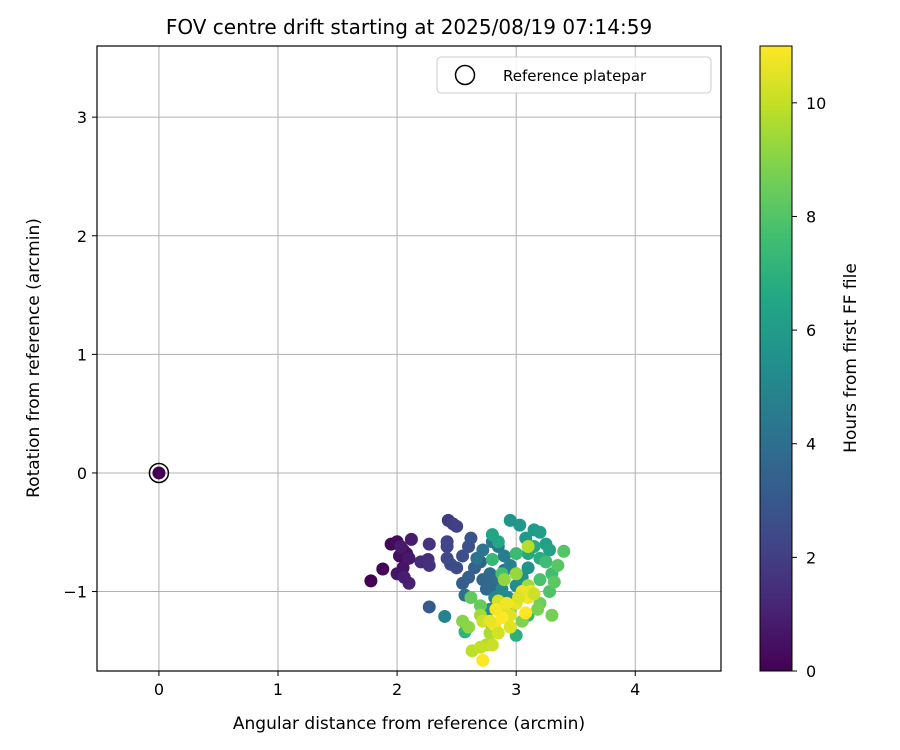  Describe the element at coordinates (409, 724) in the screenshot. I see `x-axis-label: Angular distance from reference (arcmin)` at that location.